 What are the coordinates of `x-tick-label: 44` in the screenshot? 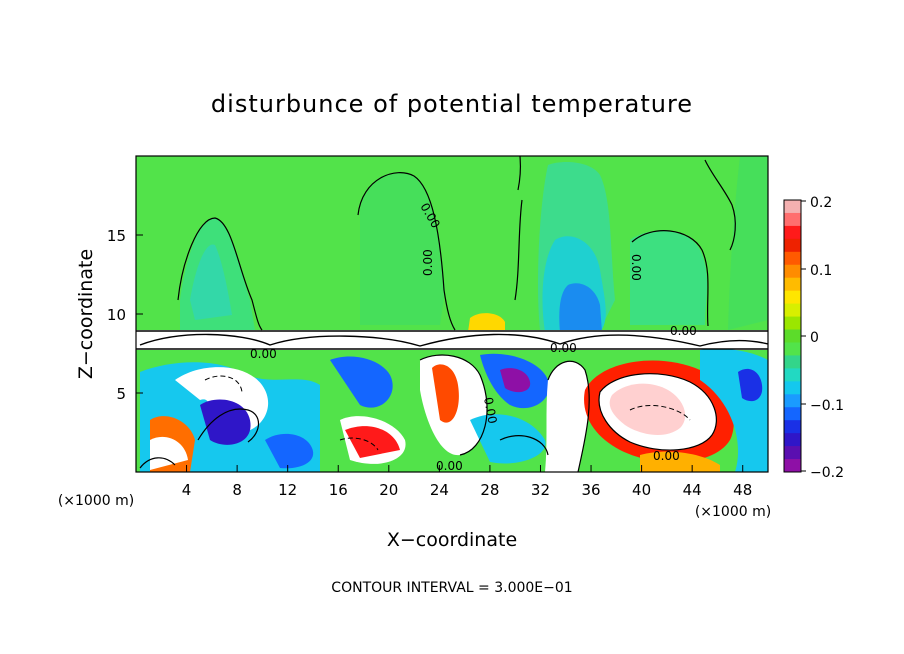 It's located at (692, 490).